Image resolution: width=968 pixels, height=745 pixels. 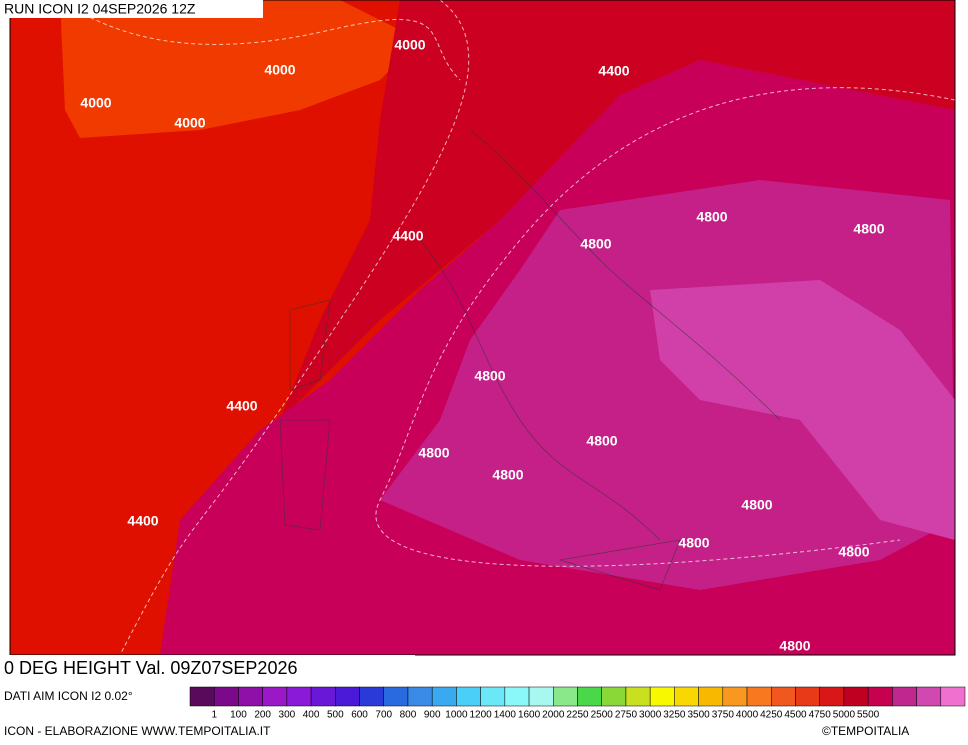 What do you see at coordinates (68, 696) in the screenshot?
I see `source: DATI AIM ICON I2 0.02°` at bounding box center [68, 696].